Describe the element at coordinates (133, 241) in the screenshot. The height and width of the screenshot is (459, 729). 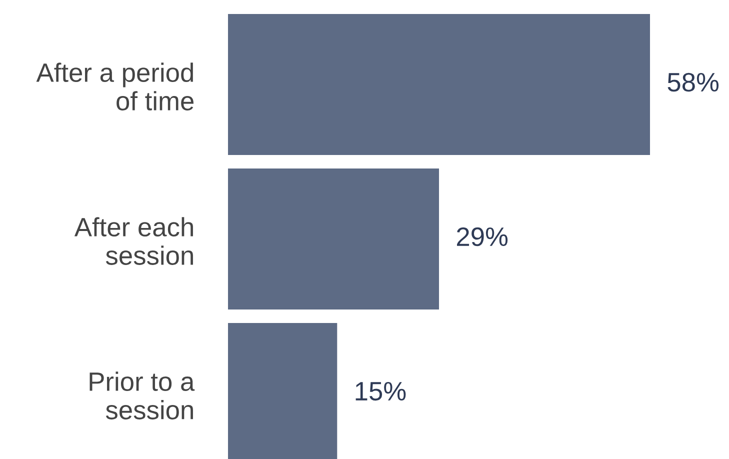
I see `y-tick-label: After each session` at that location.